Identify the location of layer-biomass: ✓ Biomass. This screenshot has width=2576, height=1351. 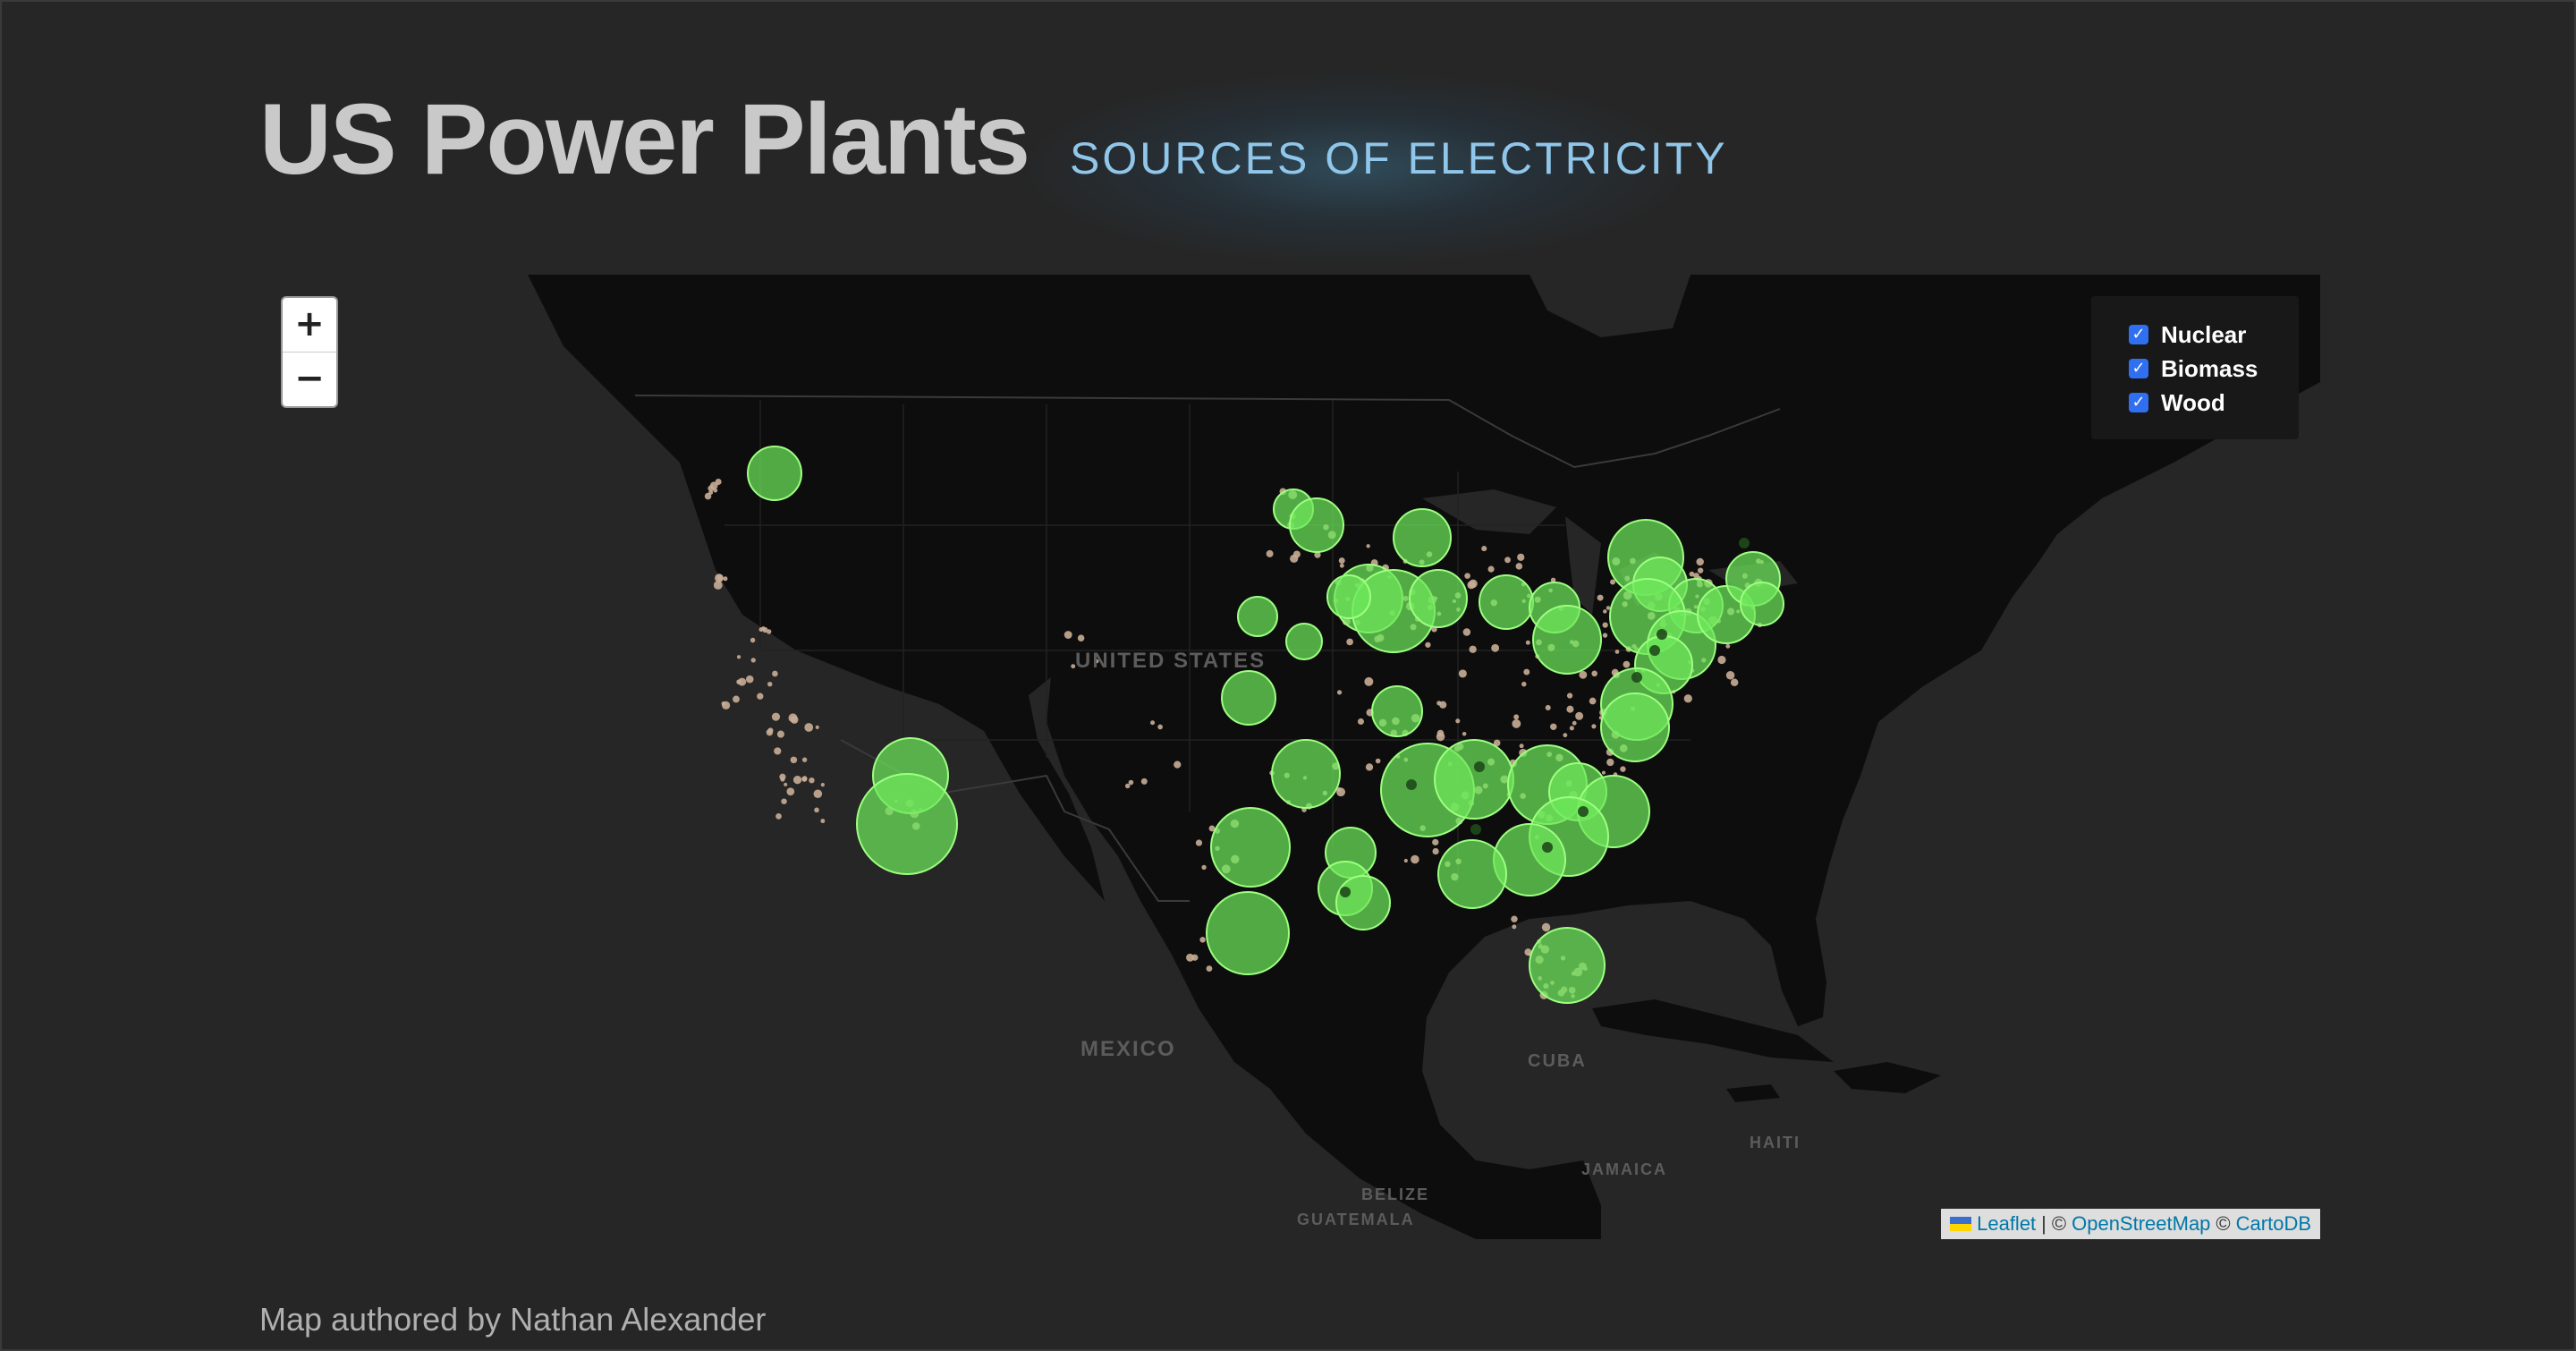
(2214, 369).